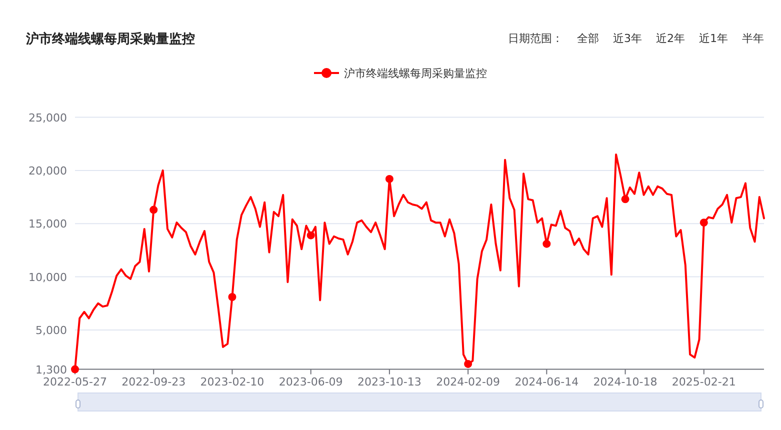 This screenshot has height=430, width=781. Describe the element at coordinates (232, 381) in the screenshot. I see `x-tick-label: 2023-02-10` at that location.